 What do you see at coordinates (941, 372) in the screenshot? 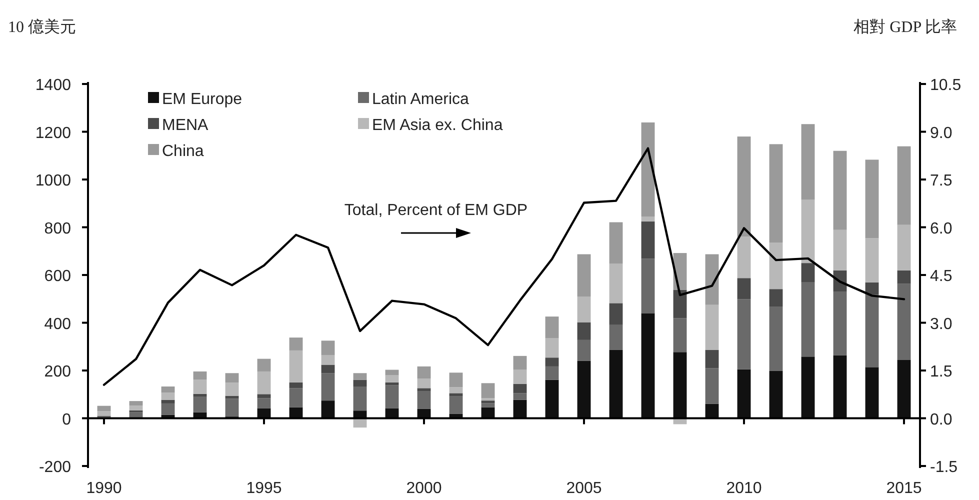
I see `y2-tick-label: 1.5` at bounding box center [941, 372].